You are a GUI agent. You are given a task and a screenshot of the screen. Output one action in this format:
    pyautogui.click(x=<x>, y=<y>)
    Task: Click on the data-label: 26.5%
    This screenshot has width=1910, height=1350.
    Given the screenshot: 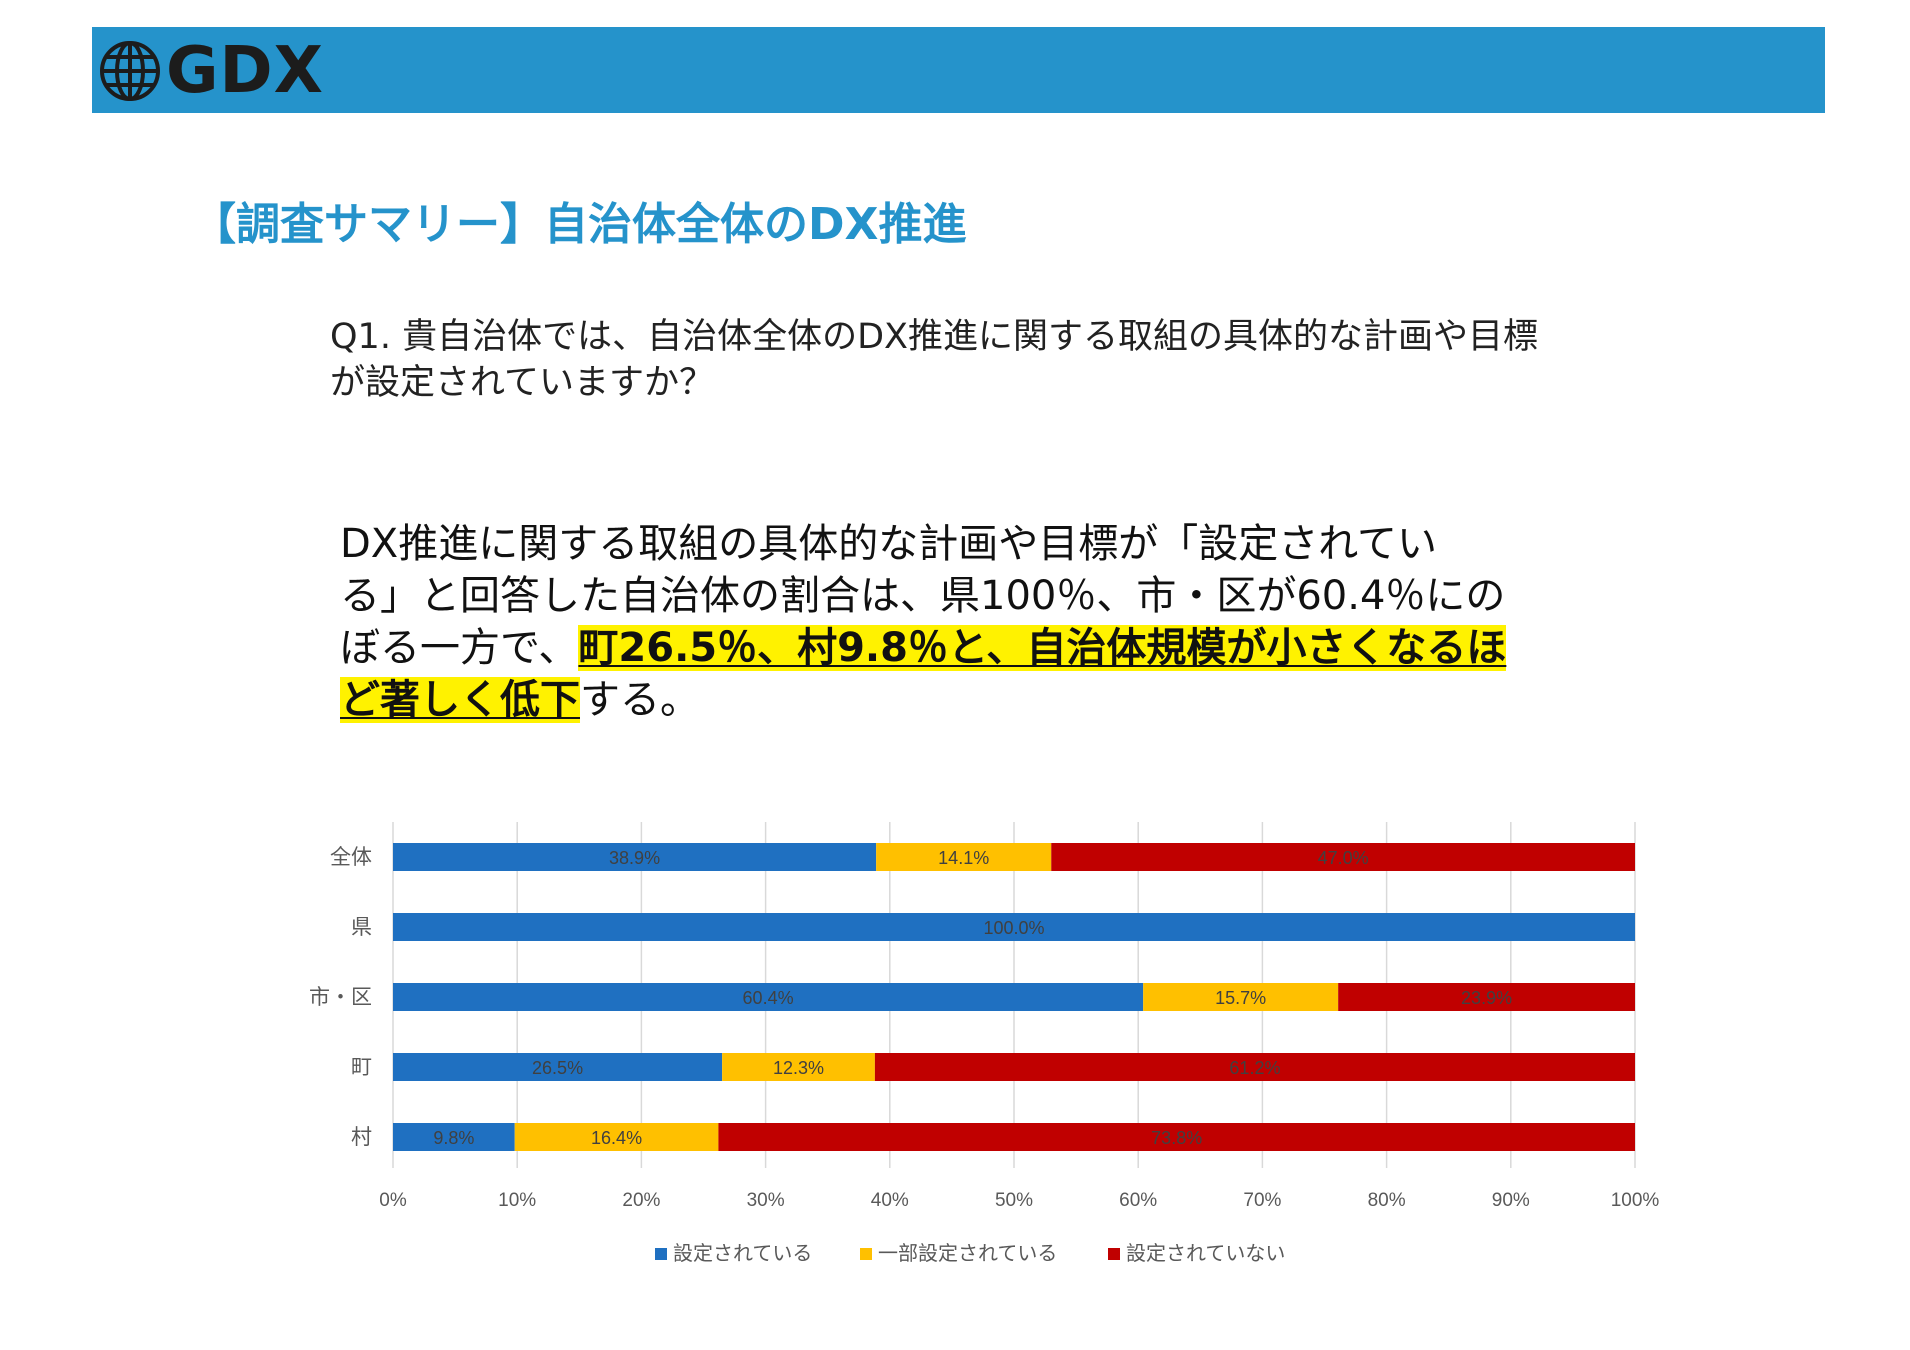 What is the action you would take?
    pyautogui.click(x=557, y=1068)
    